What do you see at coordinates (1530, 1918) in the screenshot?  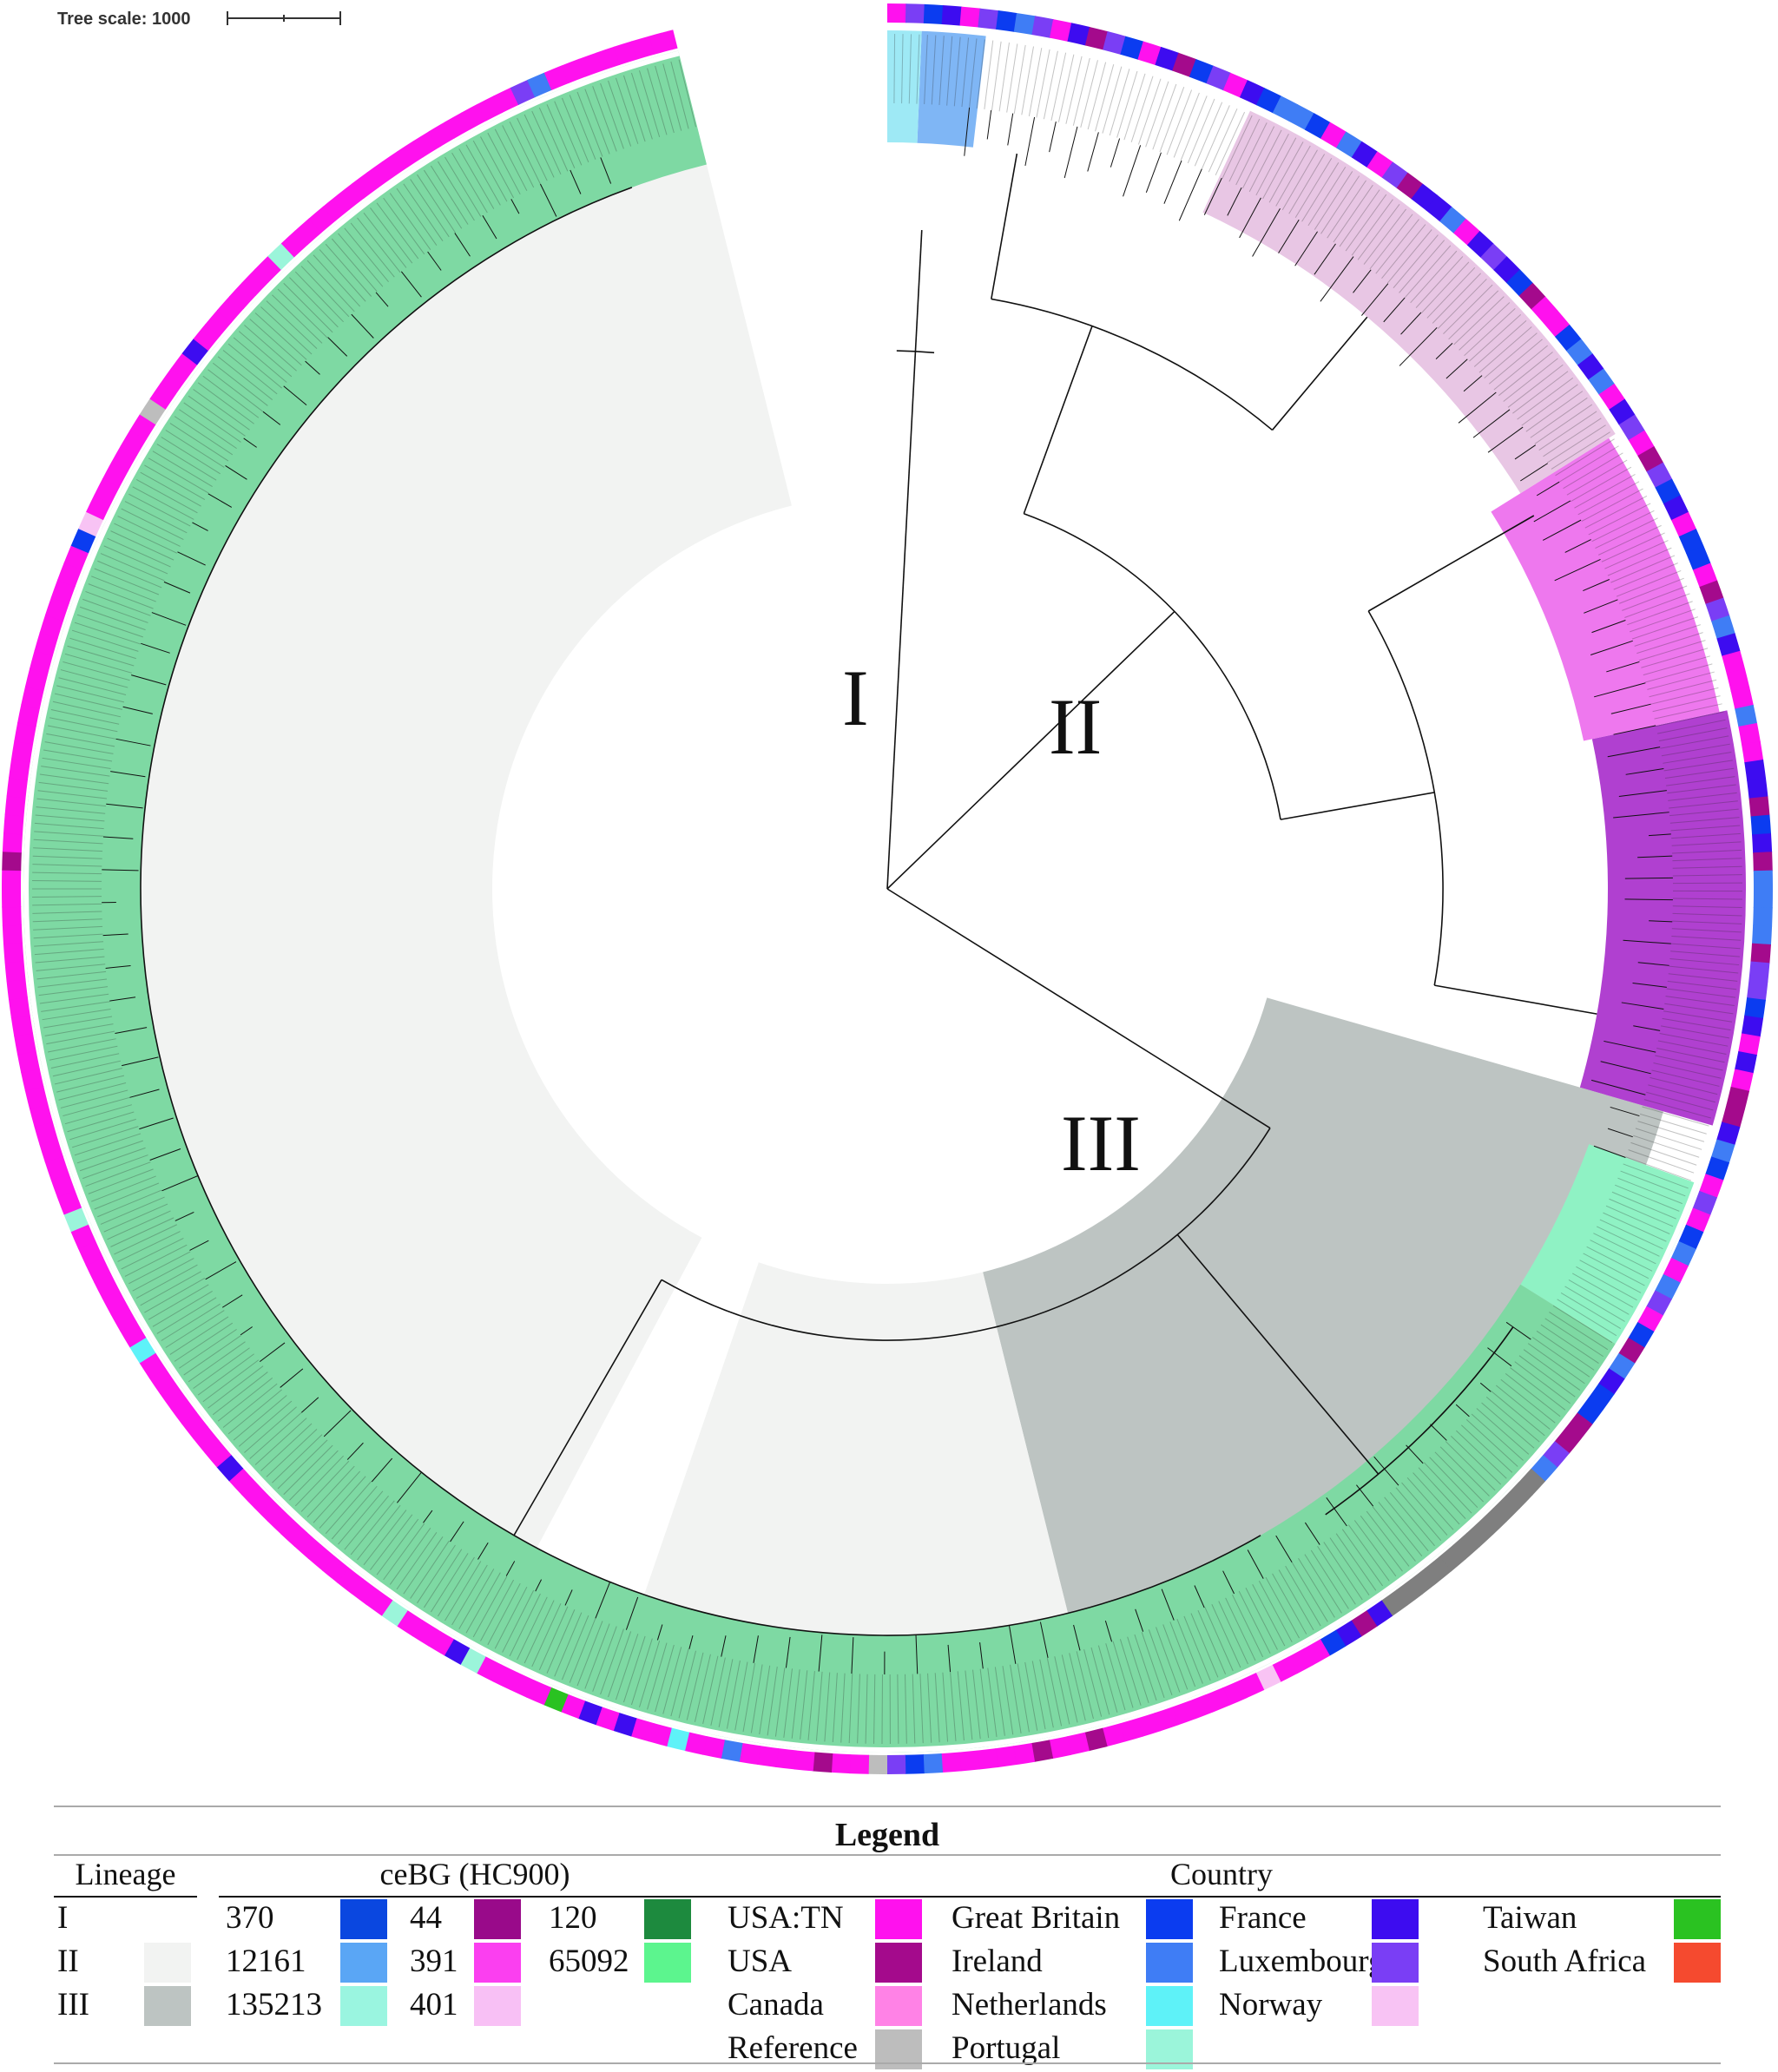 I see `country-taiwan-label: Taiwan` at bounding box center [1530, 1918].